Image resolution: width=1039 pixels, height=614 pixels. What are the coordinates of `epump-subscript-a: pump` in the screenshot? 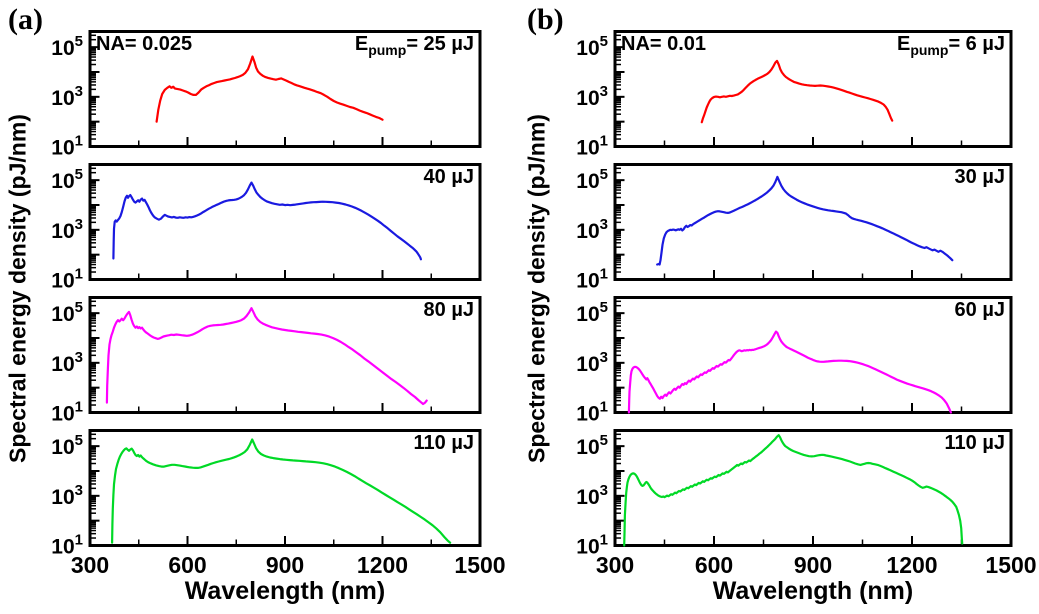 It's located at (387, 50).